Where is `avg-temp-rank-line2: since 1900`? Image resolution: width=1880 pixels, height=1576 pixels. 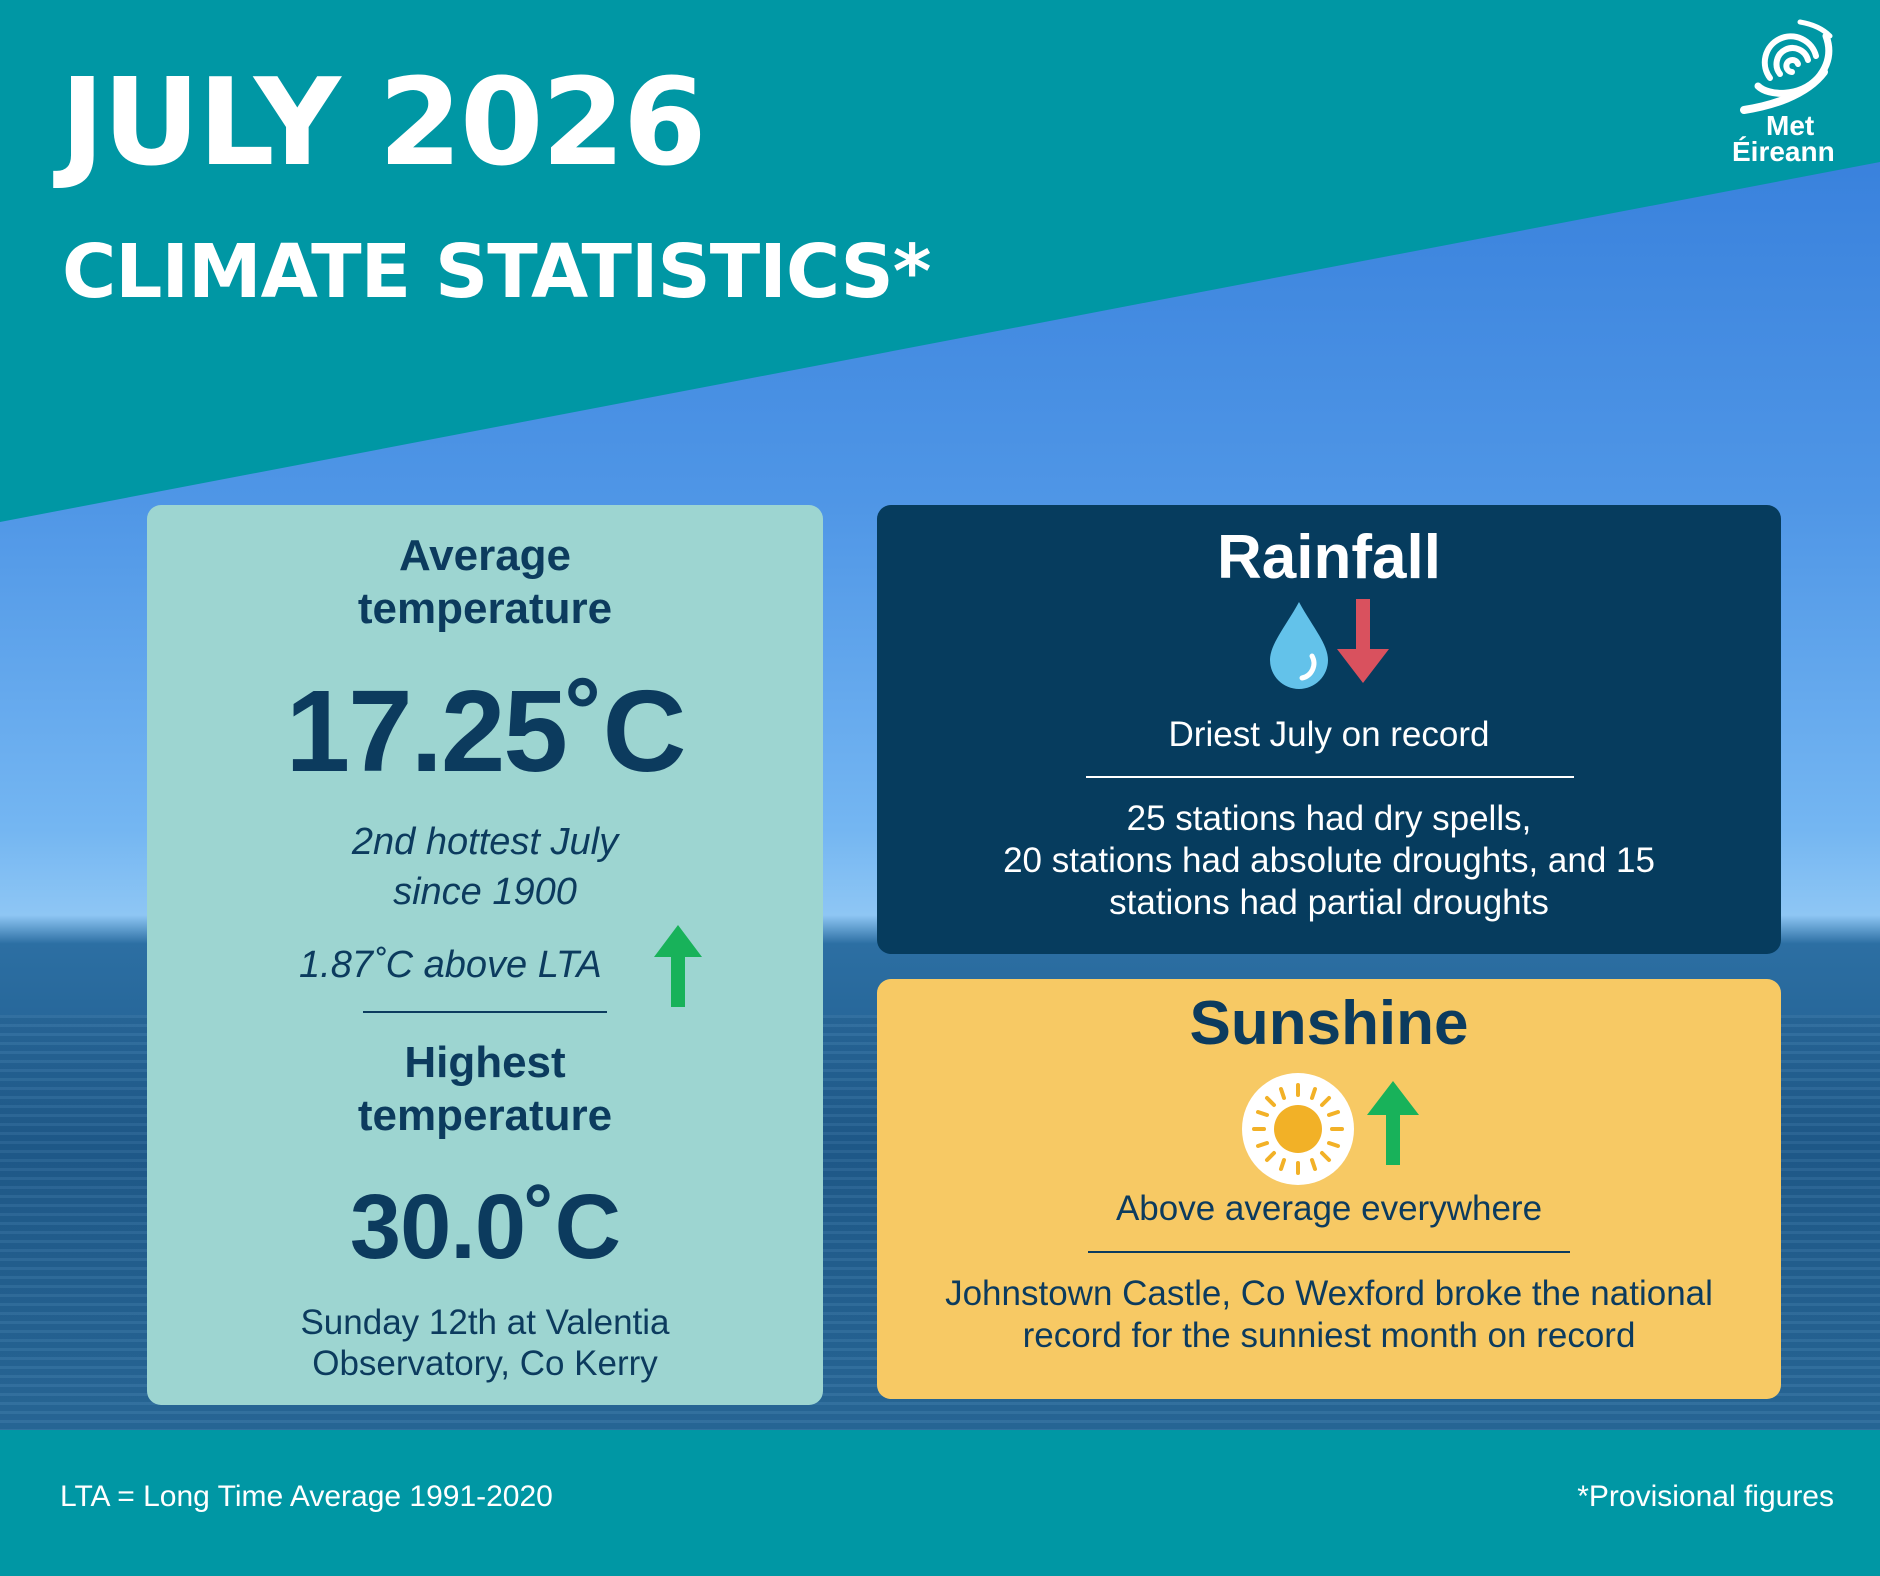 avg-temp-rank-line2: since 1900 is located at coordinates (485, 892).